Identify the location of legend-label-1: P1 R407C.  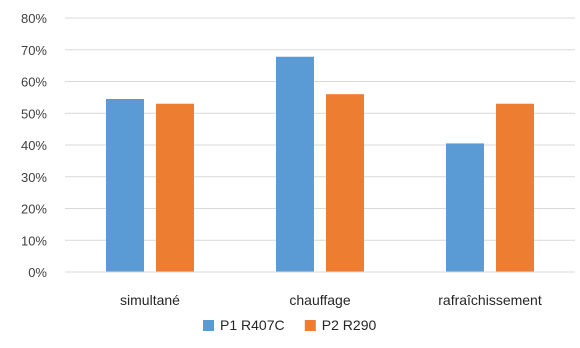
(252, 325).